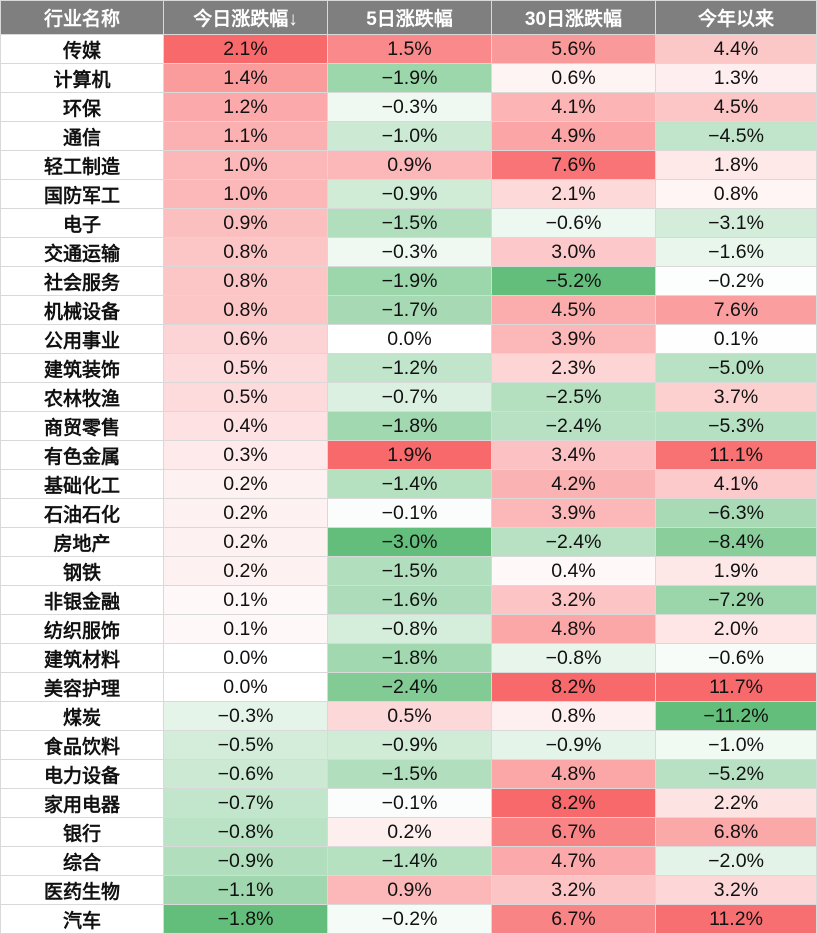  I want to click on industry-name: 国防军工, so click(82, 194).